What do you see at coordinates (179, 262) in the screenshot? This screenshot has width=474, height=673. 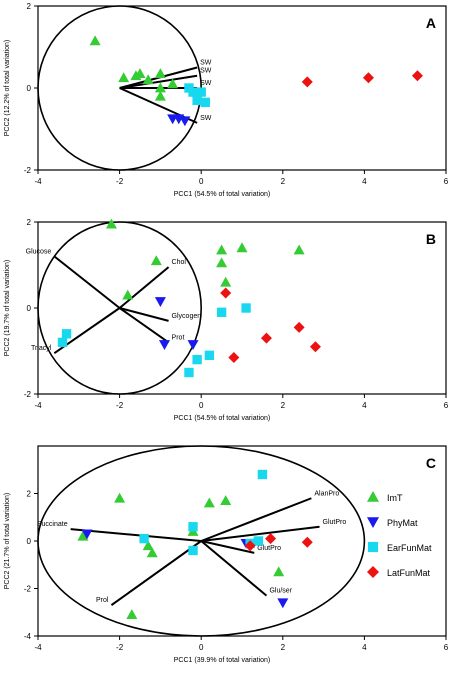 I see `loading-label: Chol` at bounding box center [179, 262].